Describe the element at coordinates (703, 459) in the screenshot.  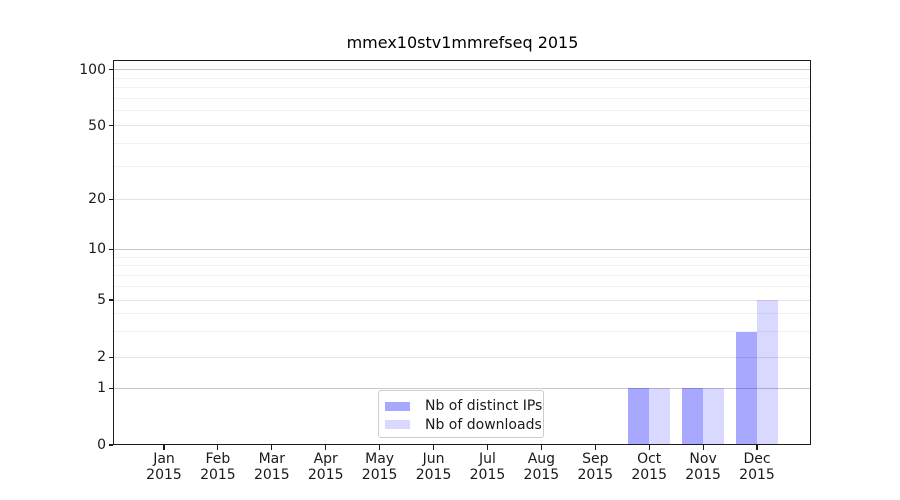
I see `x-tick-month: Nov` at that location.